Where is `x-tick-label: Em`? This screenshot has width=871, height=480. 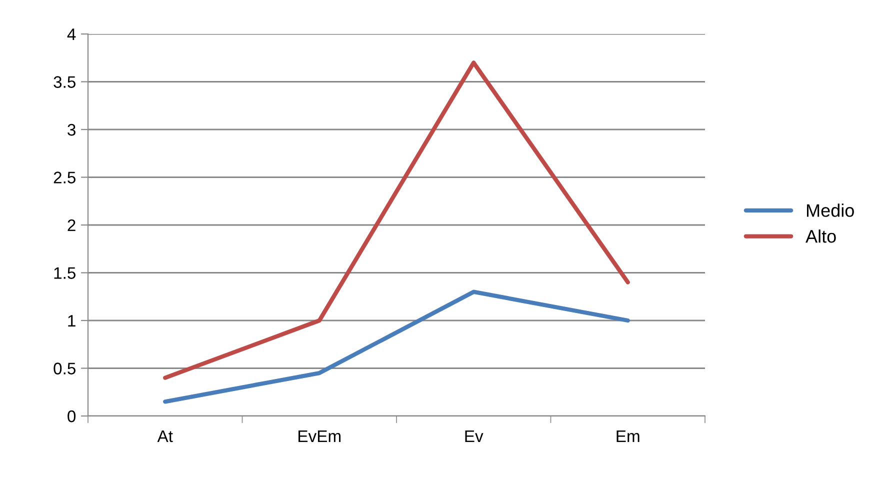
x-tick-label: Em is located at coordinates (628, 436).